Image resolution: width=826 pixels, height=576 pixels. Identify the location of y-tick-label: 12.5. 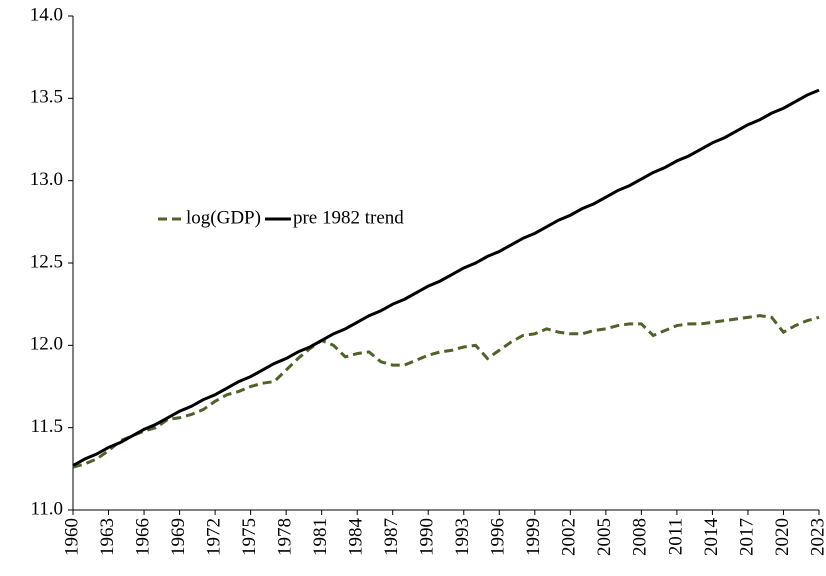
(46, 261).